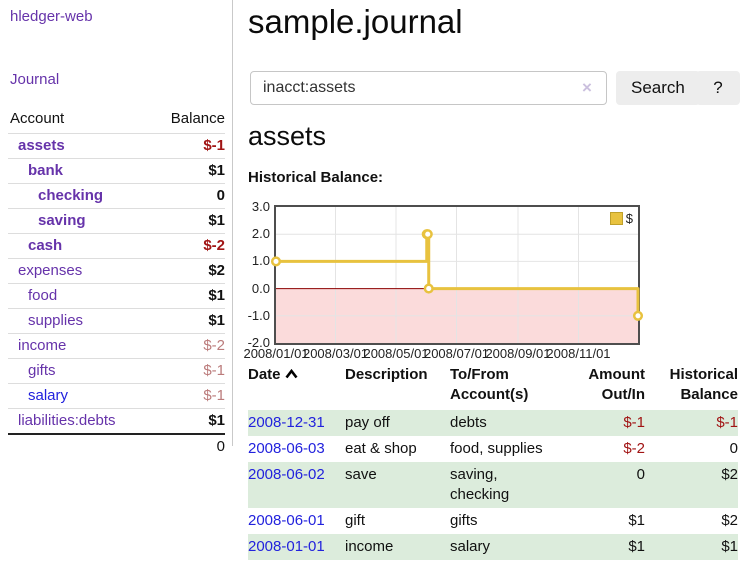 The width and height of the screenshot is (742, 582). What do you see at coordinates (335, 353) in the screenshot?
I see `x-axis-tick-label: 2008/03/01` at bounding box center [335, 353].